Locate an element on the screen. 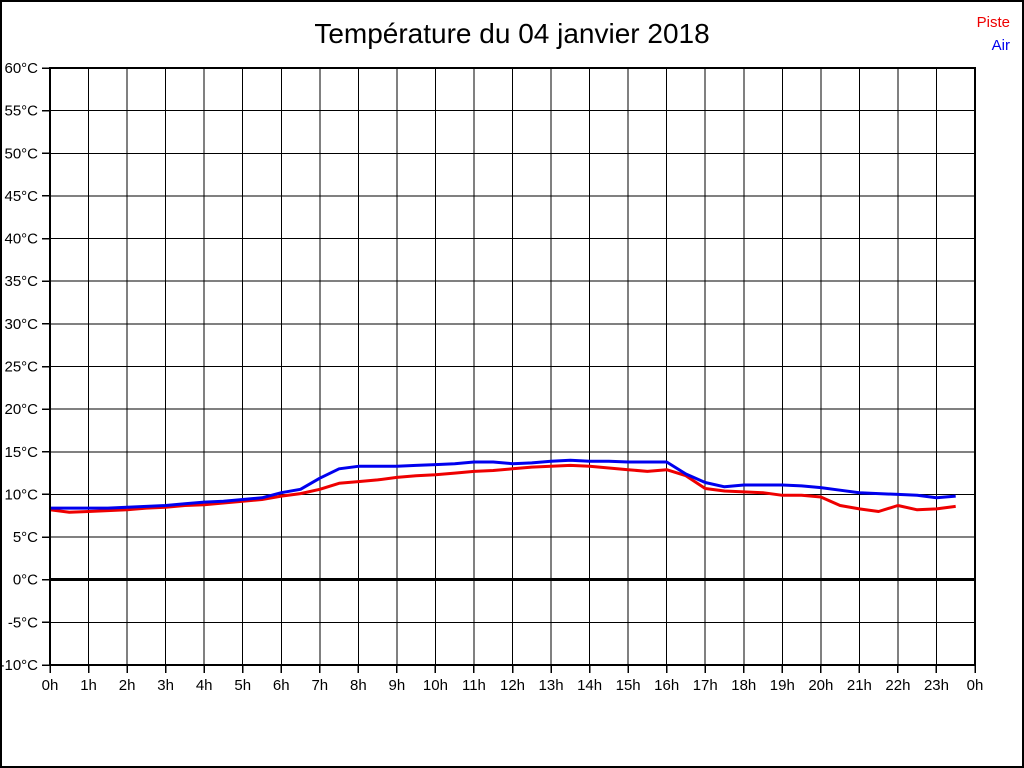  x-axis-label: 2h is located at coordinates (127, 685).